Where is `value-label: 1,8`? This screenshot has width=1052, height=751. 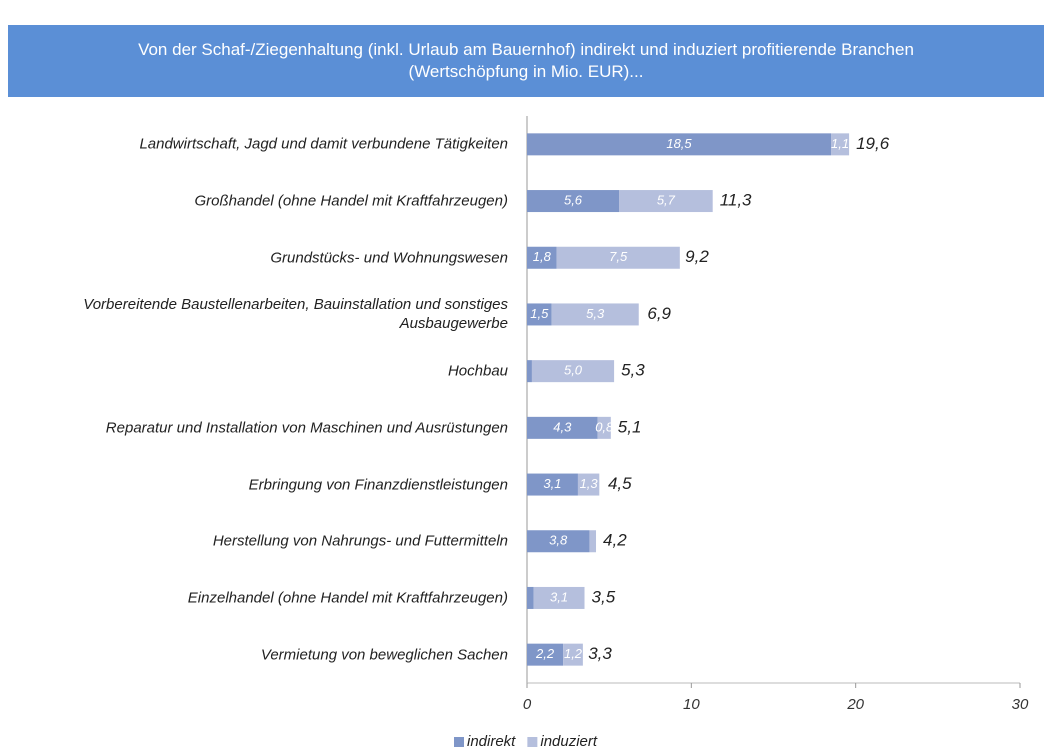
value-label: 1,8 is located at coordinates (542, 256).